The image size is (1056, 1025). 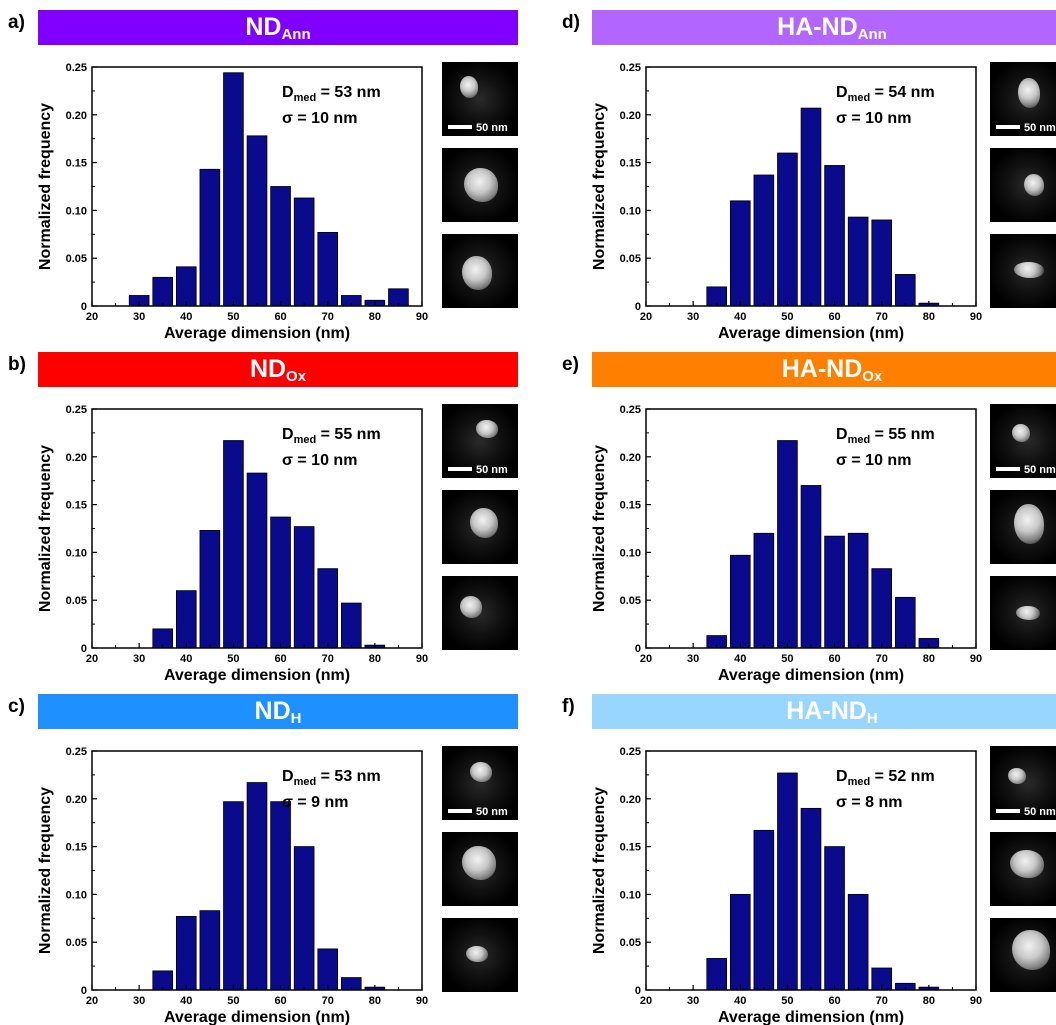 I want to click on chart-title-banner: HA-ND H, so click(x=824, y=711).